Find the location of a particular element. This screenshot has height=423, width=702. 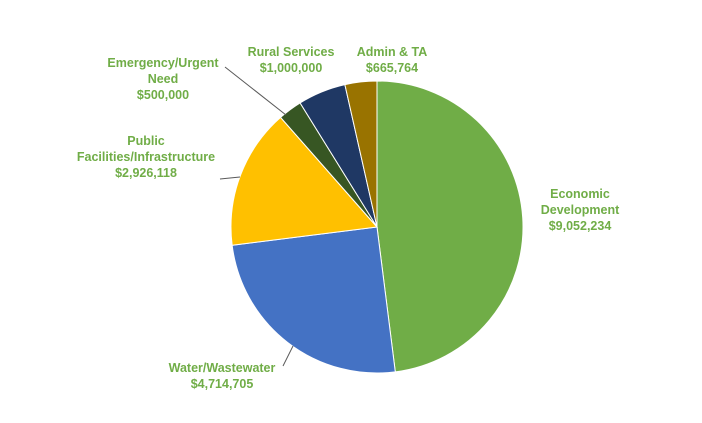

leader-lines-layer is located at coordinates (256, 216).